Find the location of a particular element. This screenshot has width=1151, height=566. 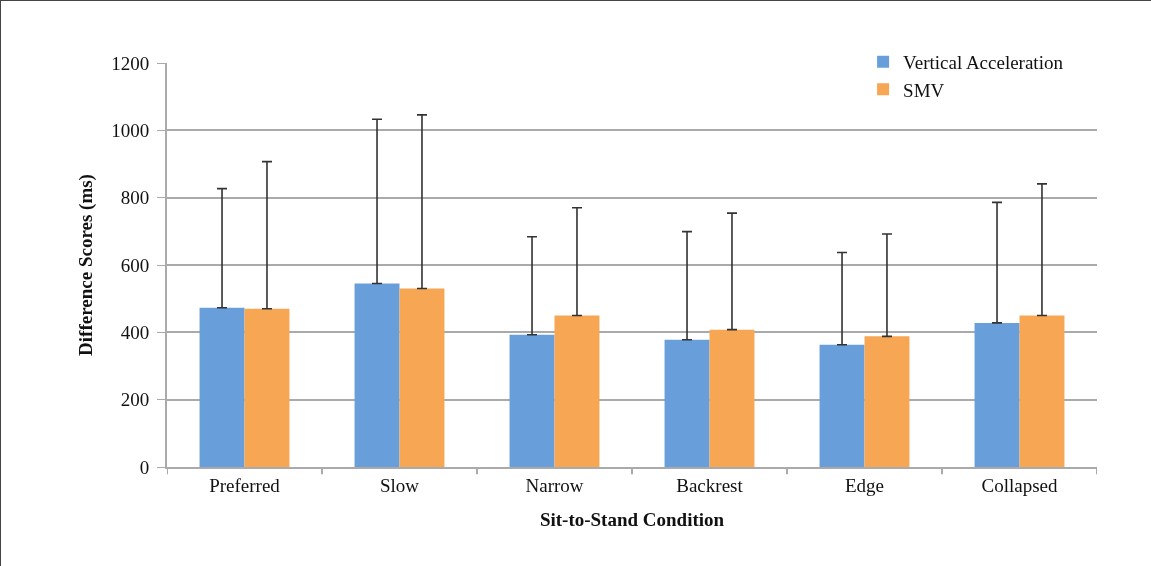

x-axis-title: Sit-to-Stand Condition is located at coordinates (632, 520).